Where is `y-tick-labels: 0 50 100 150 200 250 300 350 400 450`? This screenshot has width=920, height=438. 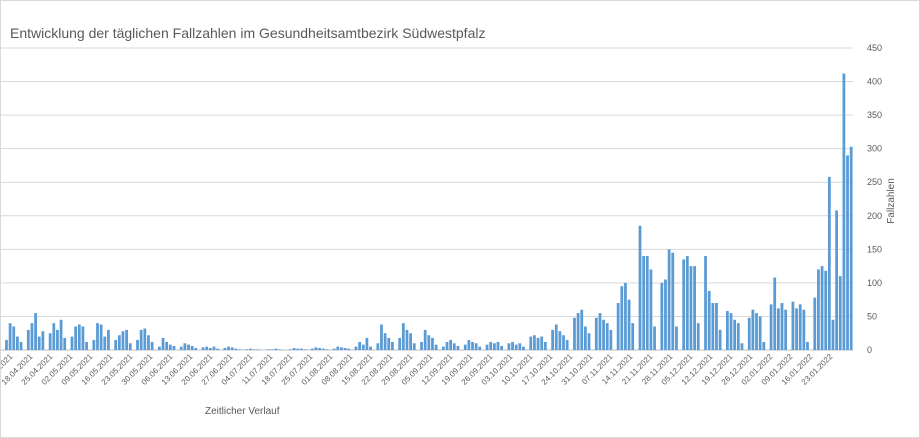
y-tick-labels: 0 50 100 150 200 250 300 350 400 450 is located at coordinates (874, 199).